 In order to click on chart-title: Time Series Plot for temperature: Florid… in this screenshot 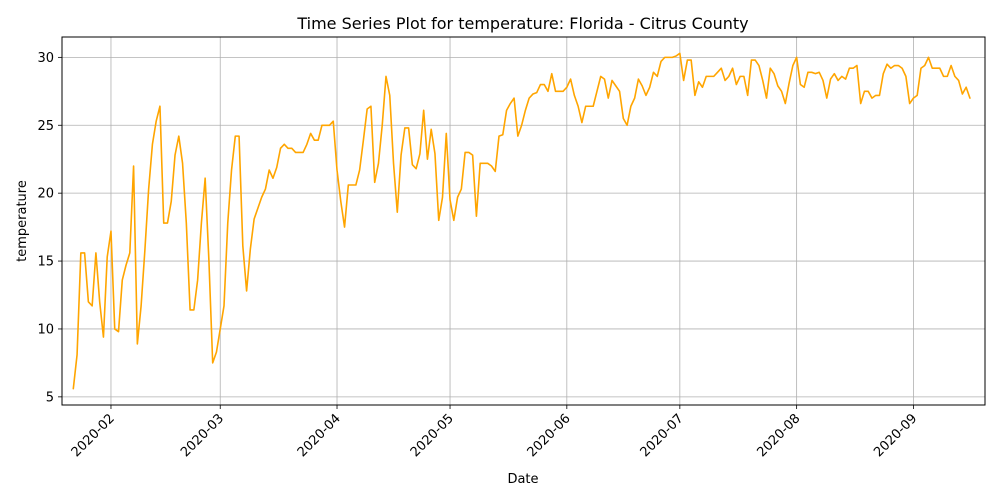, I will do `click(522, 23)`.